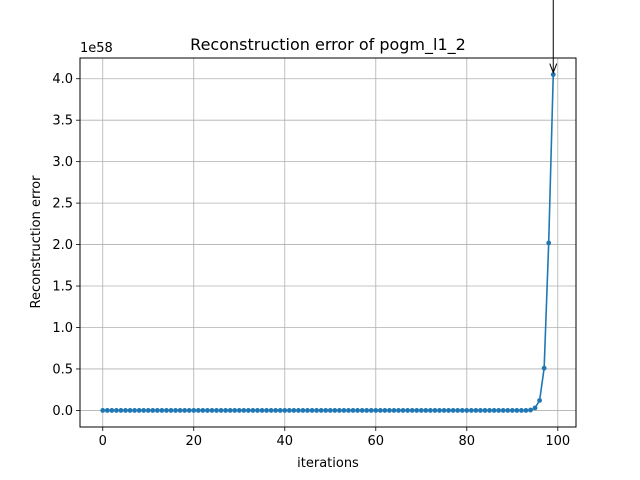 This screenshot has width=640, height=480. Describe the element at coordinates (557, 441) in the screenshot. I see `x-tick-label: 100` at that location.